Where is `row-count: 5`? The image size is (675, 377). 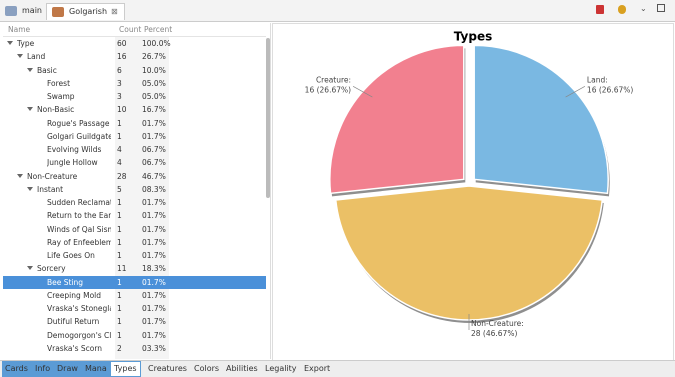
row-count: 5 is located at coordinates (119, 189).